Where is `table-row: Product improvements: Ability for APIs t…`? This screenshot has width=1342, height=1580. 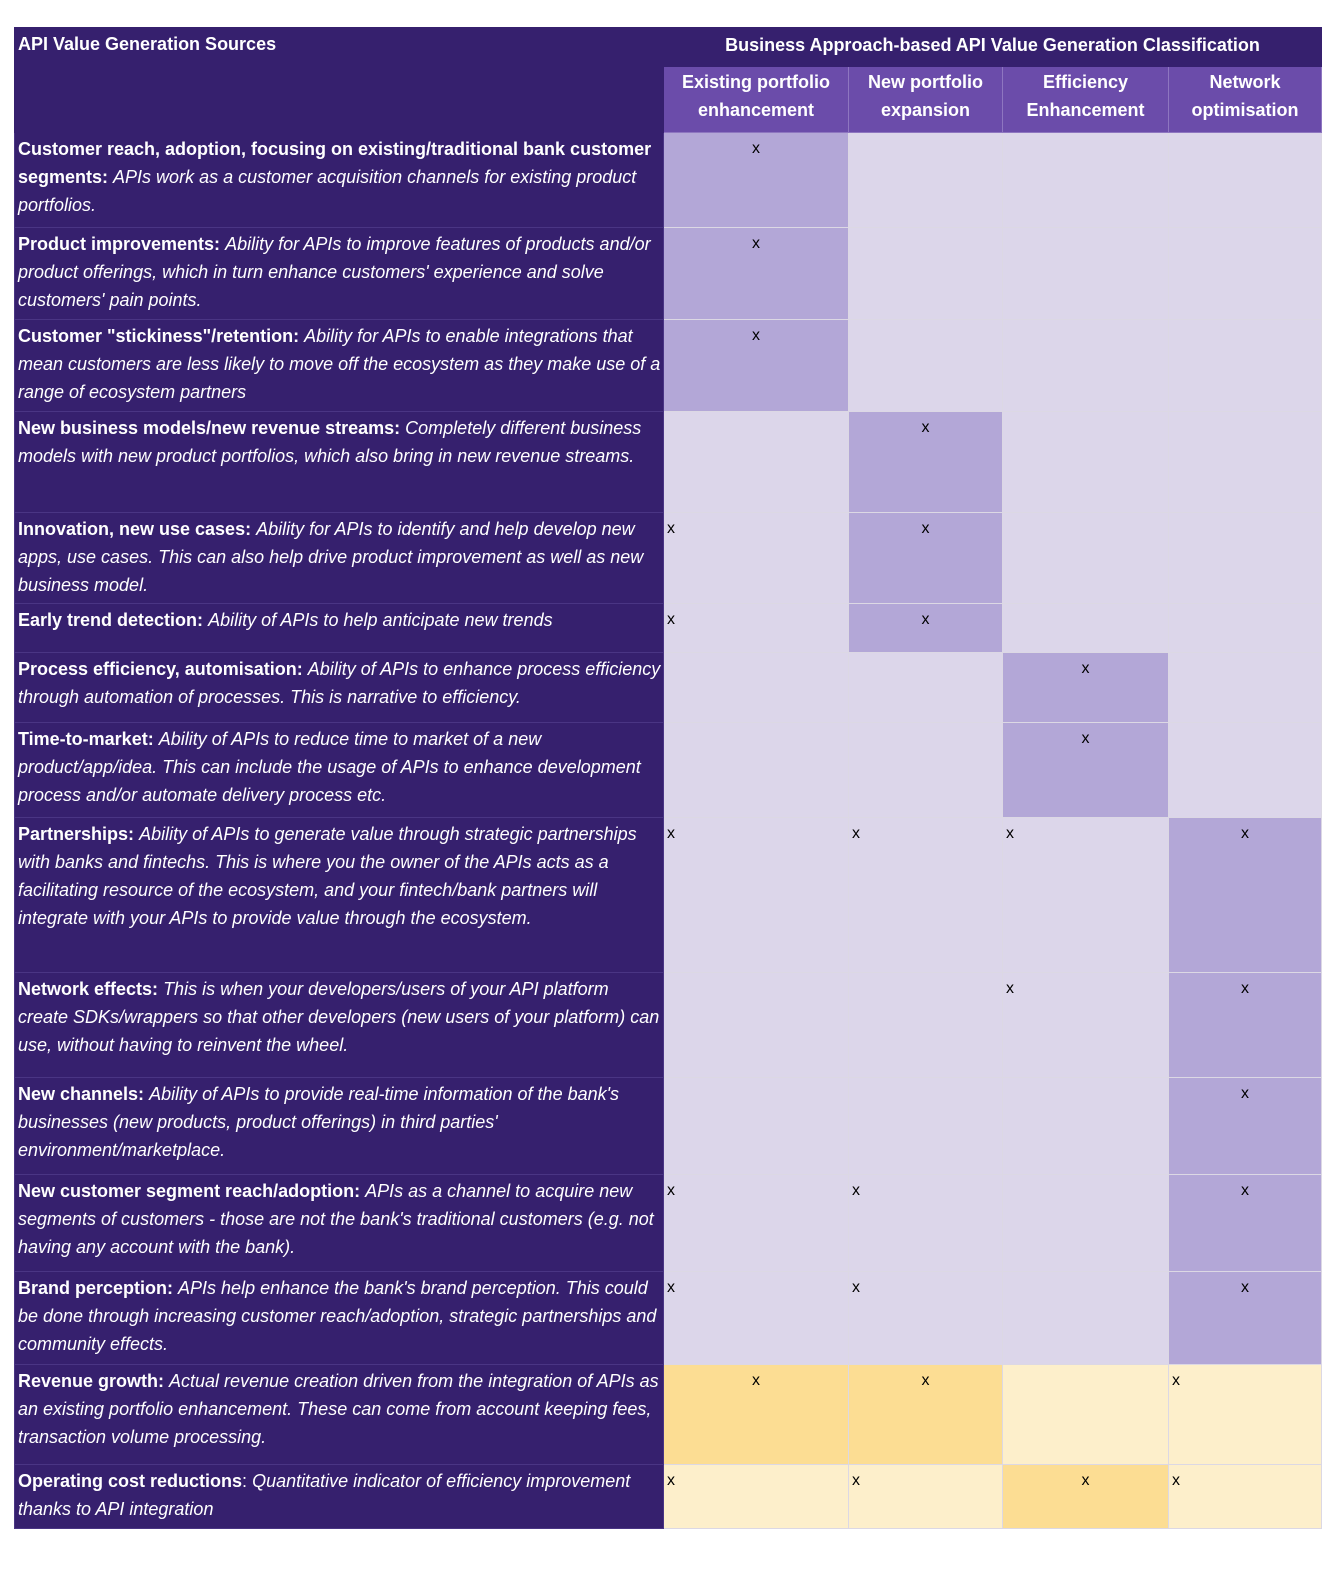 table-row: Product improvements: Ability for APIs t… is located at coordinates (668, 273).